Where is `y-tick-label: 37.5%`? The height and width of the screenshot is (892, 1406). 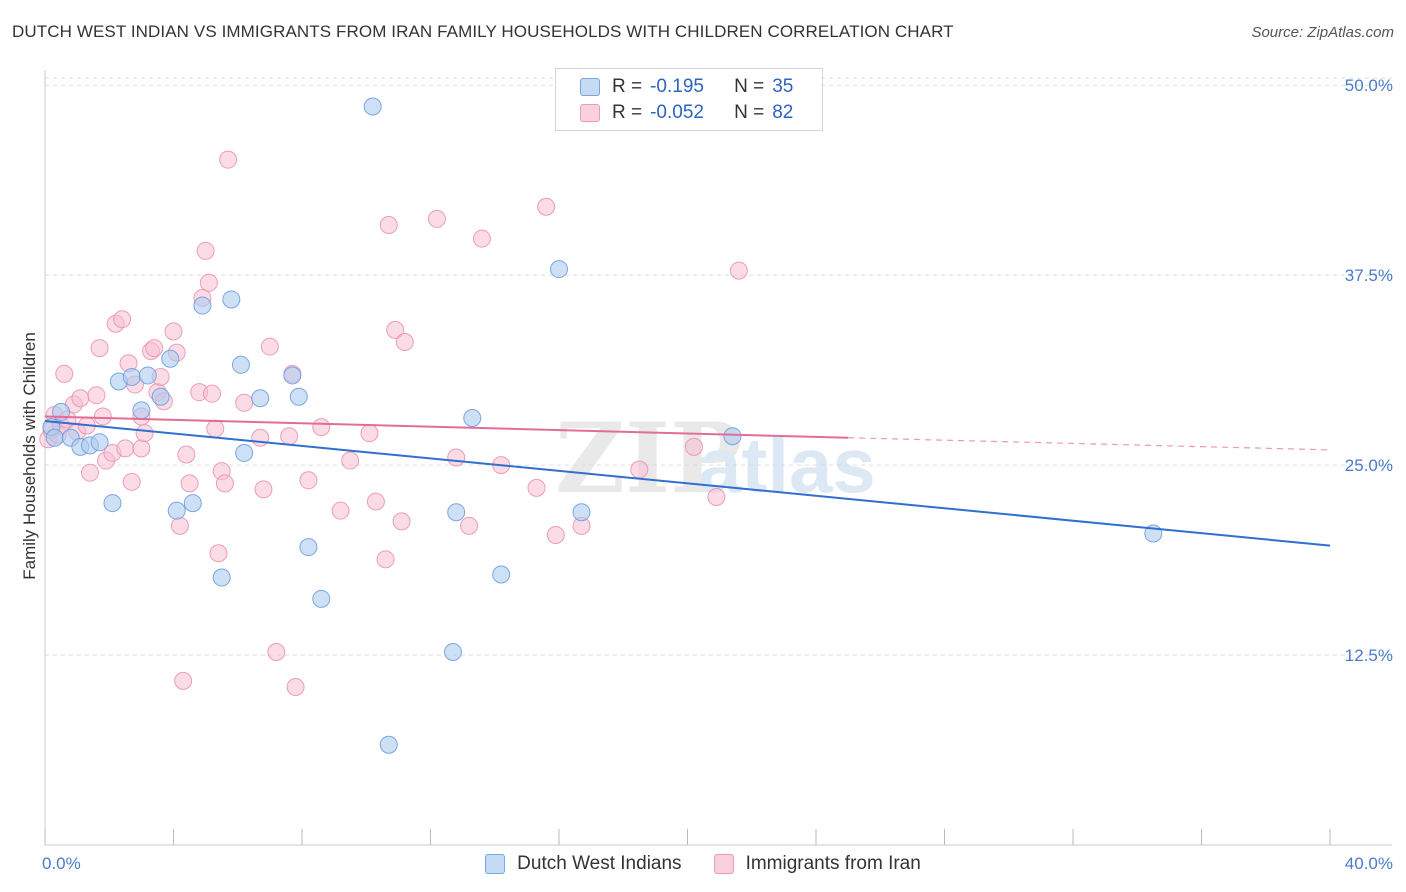 y-tick-label: 37.5% is located at coordinates (1369, 275).